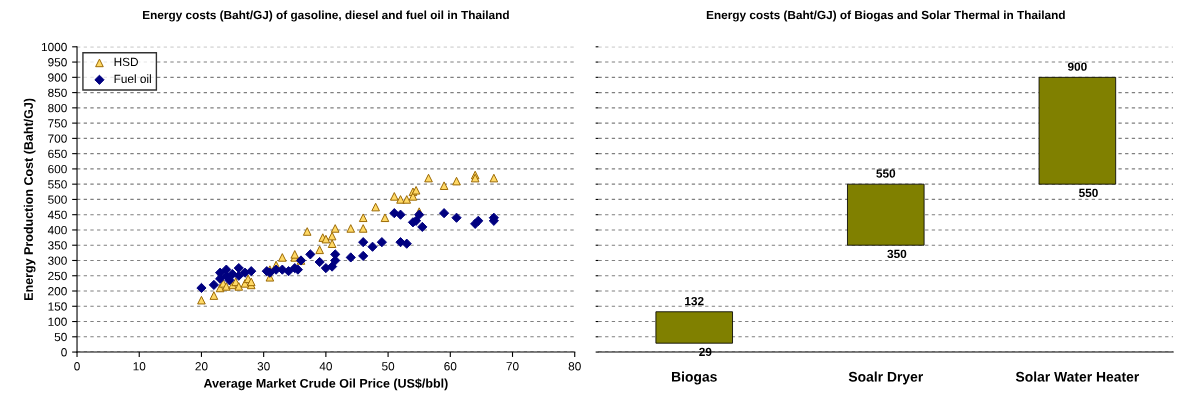 Image resolution: width=1185 pixels, height=407 pixels. What do you see at coordinates (126, 62) in the screenshot?
I see `legend-label: HSD` at bounding box center [126, 62].